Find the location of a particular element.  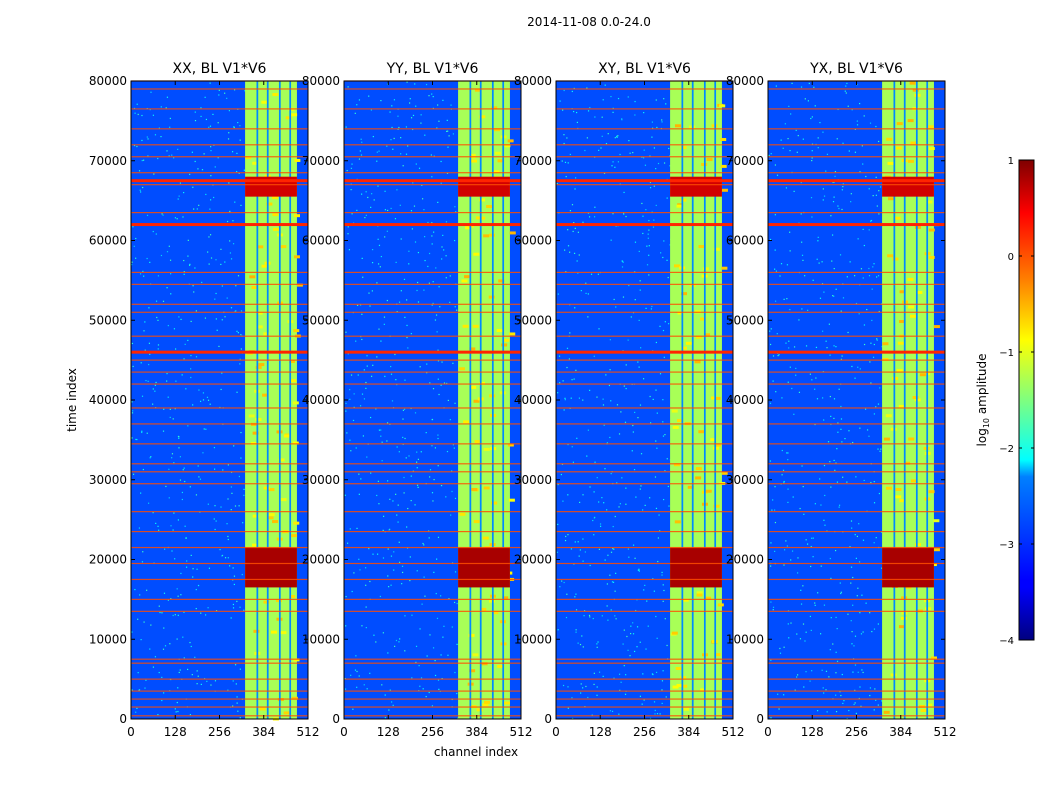

figure-suptitle: 2014-11-08 0.0-24.0 is located at coordinates (589, 22).